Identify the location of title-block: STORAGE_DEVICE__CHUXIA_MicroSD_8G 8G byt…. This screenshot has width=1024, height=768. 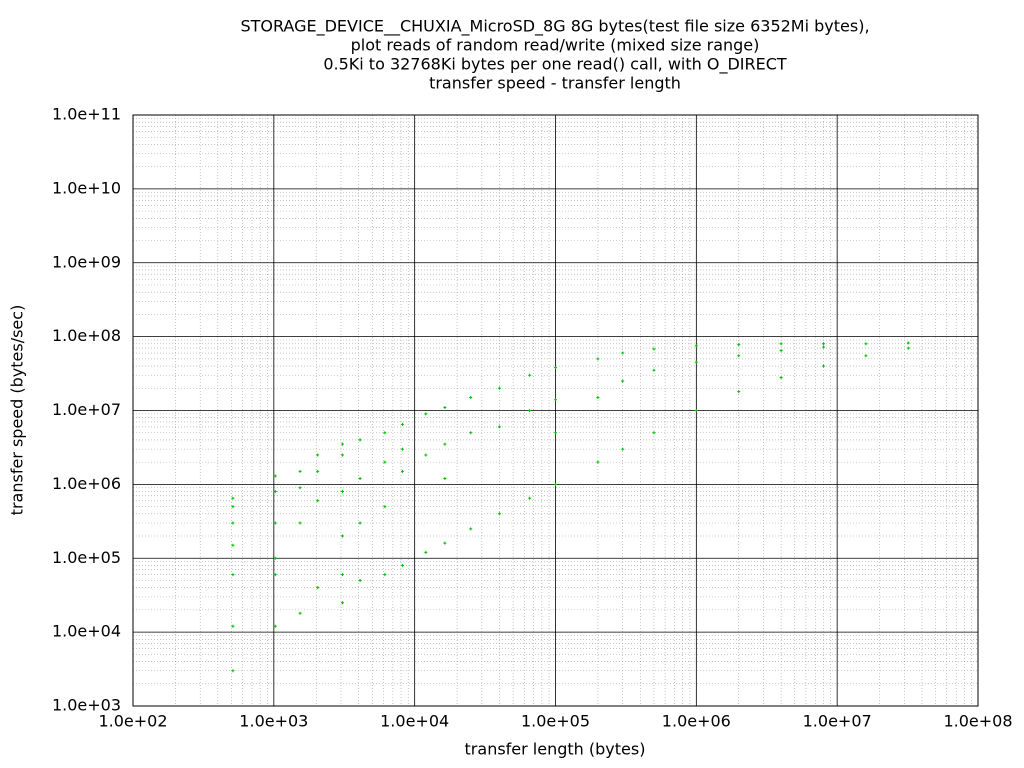
(554, 55).